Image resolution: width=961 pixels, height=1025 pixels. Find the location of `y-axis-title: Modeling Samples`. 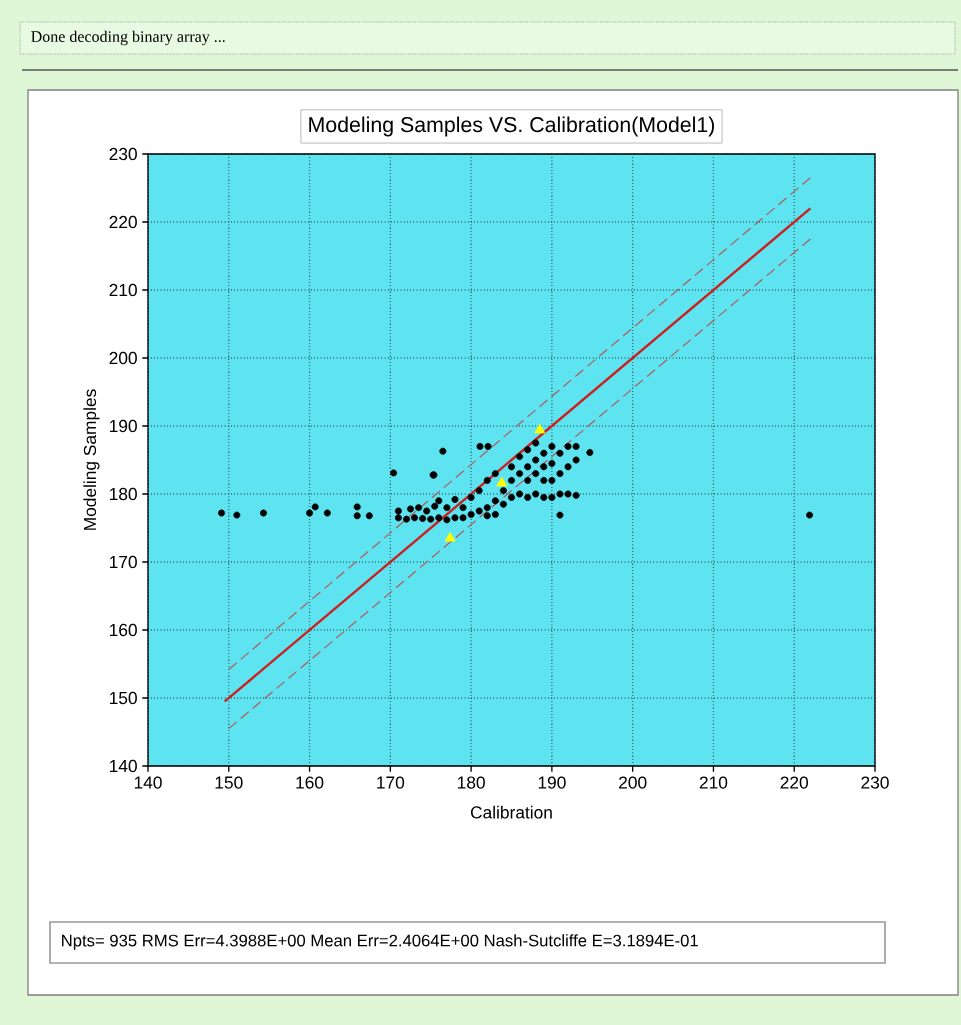

y-axis-title: Modeling Samples is located at coordinates (91, 459).